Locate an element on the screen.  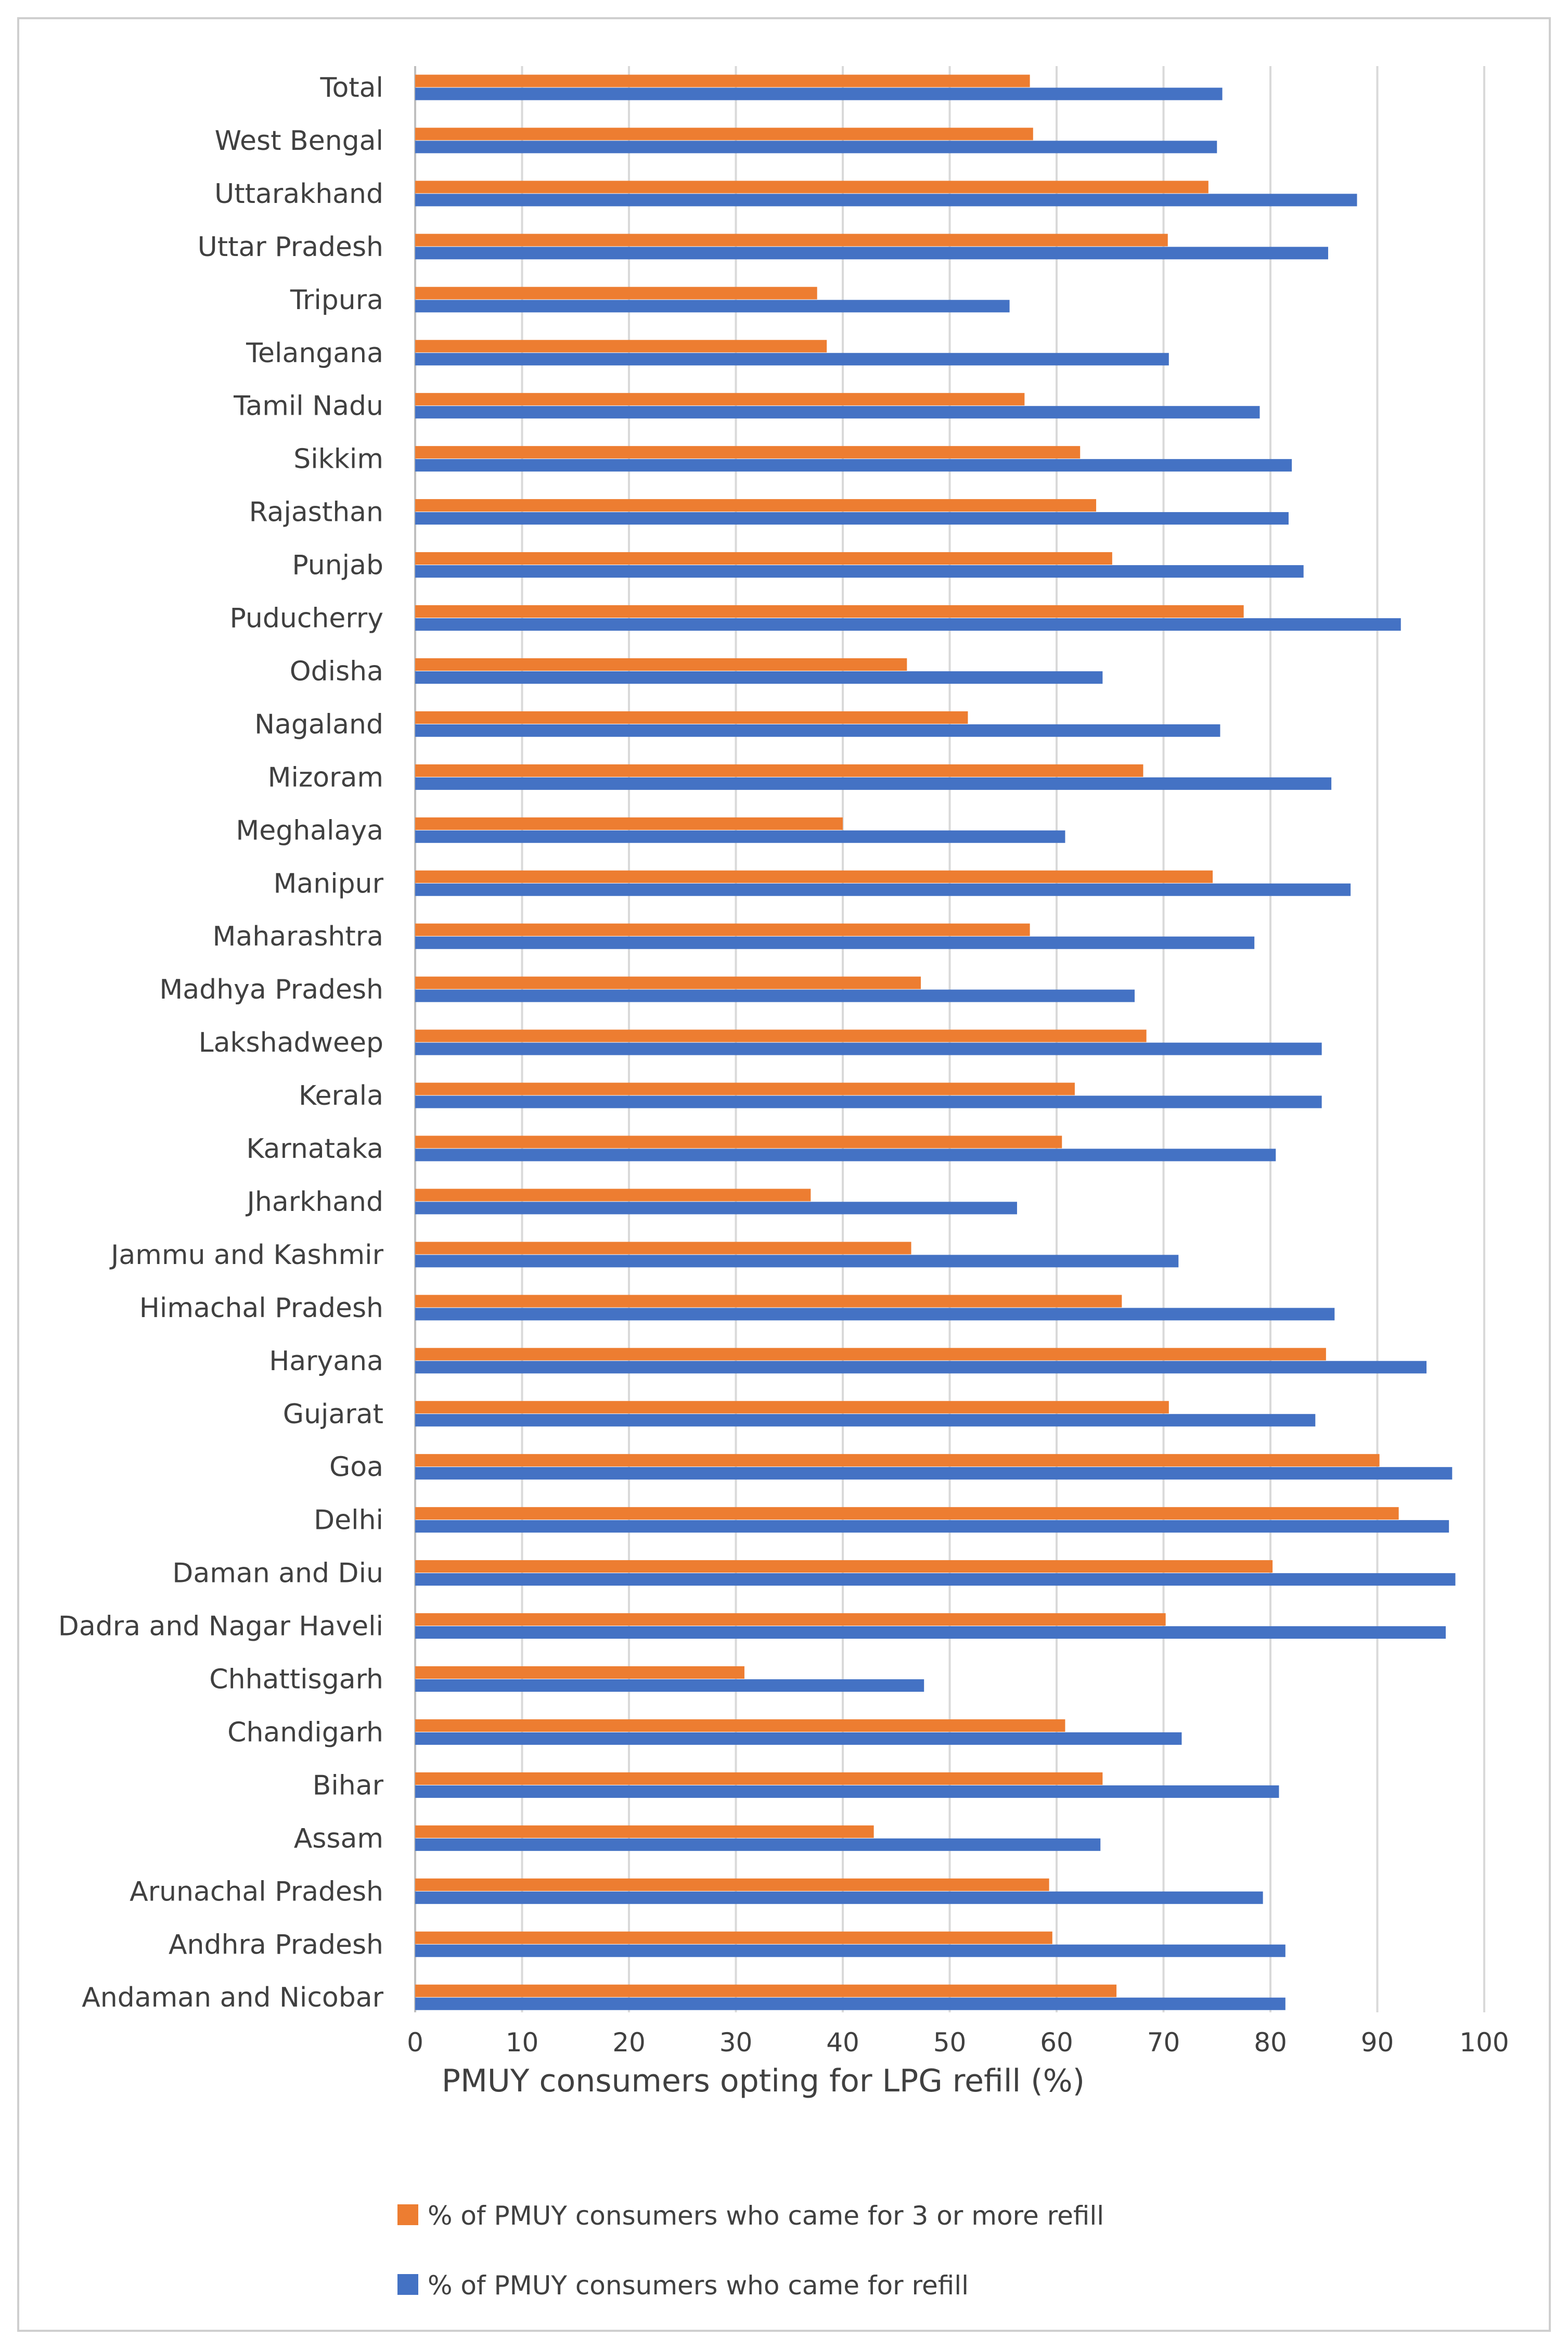
legend-swatch-refill is located at coordinates (407, 2285).